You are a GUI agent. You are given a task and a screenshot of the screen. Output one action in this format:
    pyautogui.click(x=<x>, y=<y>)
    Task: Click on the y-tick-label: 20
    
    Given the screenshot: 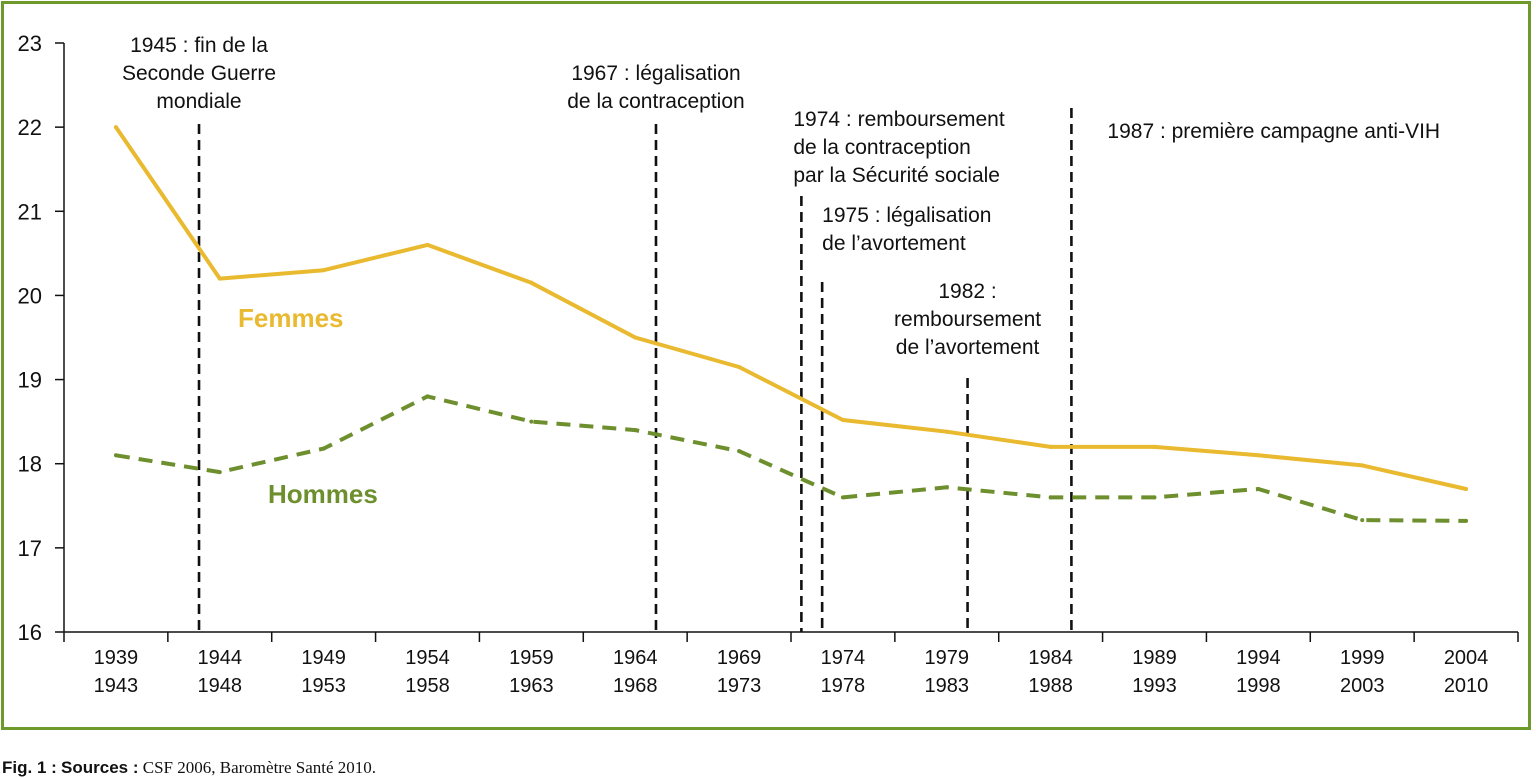 What is the action you would take?
    pyautogui.click(x=30, y=295)
    